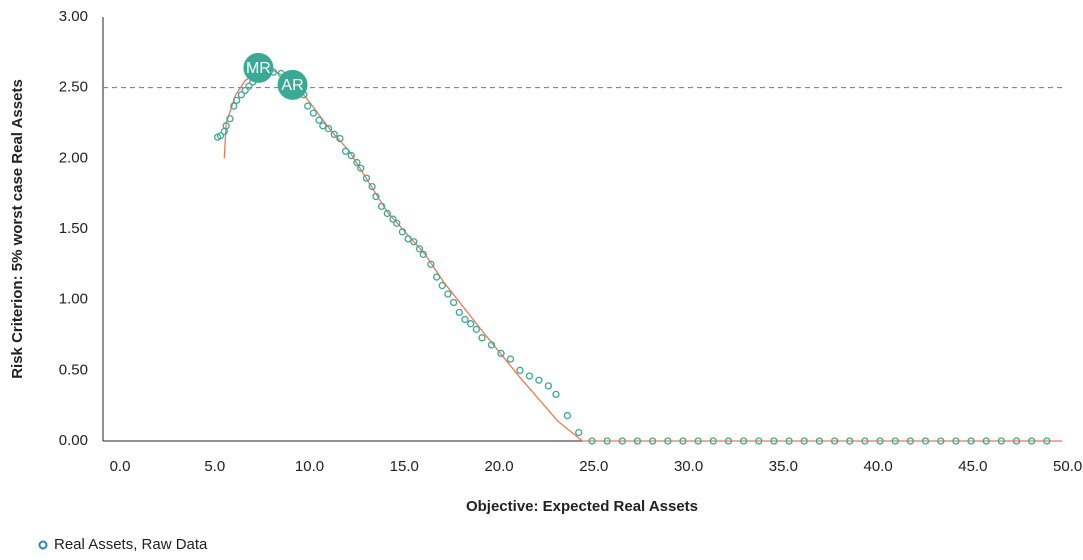 Image resolution: width=1083 pixels, height=560 pixels. What do you see at coordinates (309, 466) in the screenshot?
I see `x-tick-label: 10.0` at bounding box center [309, 466].